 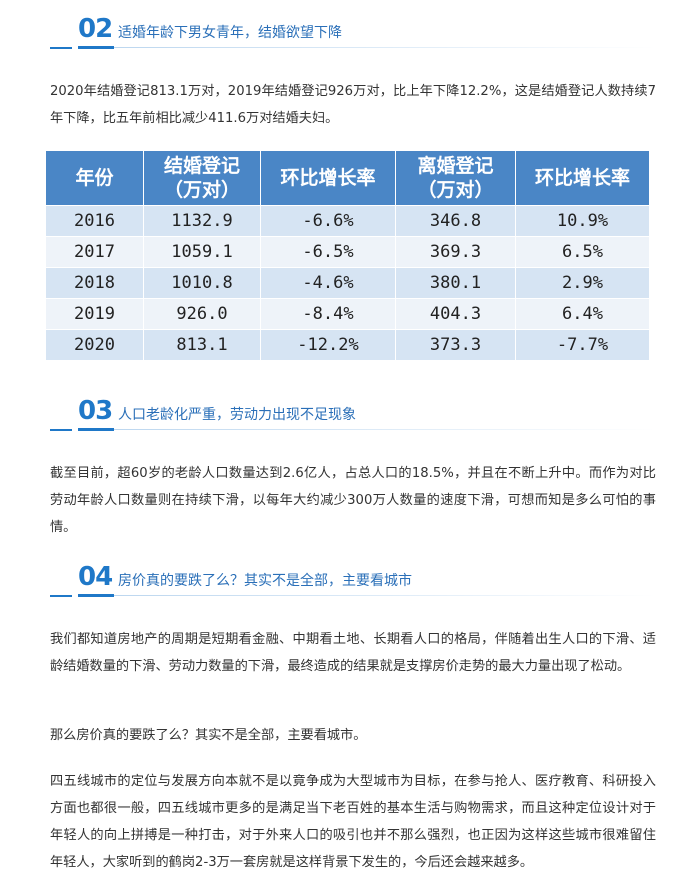 What do you see at coordinates (94, 252) in the screenshot?
I see `cell-year: 2017` at bounding box center [94, 252].